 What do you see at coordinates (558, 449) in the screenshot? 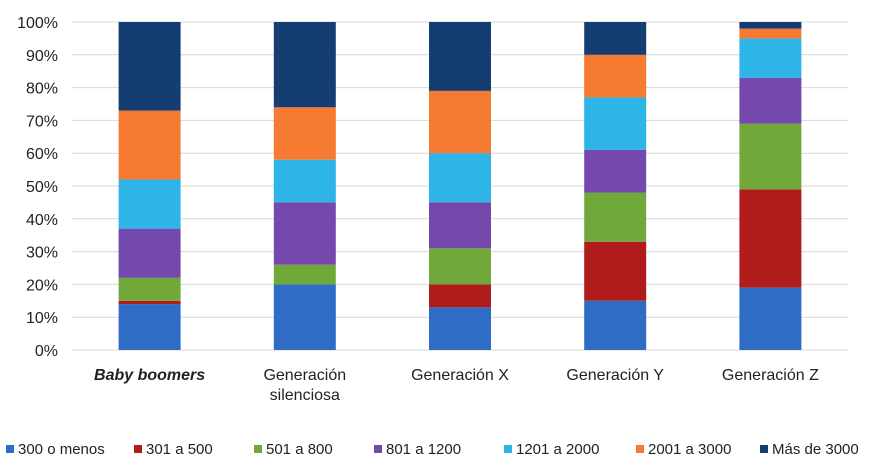
I see `legend-label: 1201 a 2000` at bounding box center [558, 449].